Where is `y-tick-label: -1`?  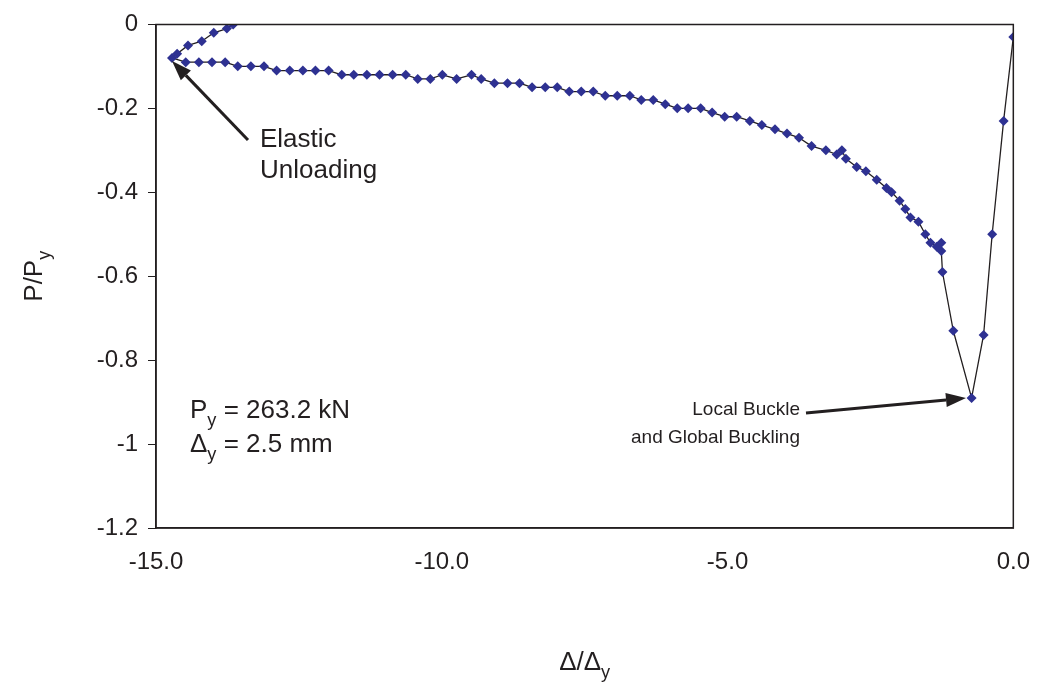
y-tick-label: -1 is located at coordinates (127, 442).